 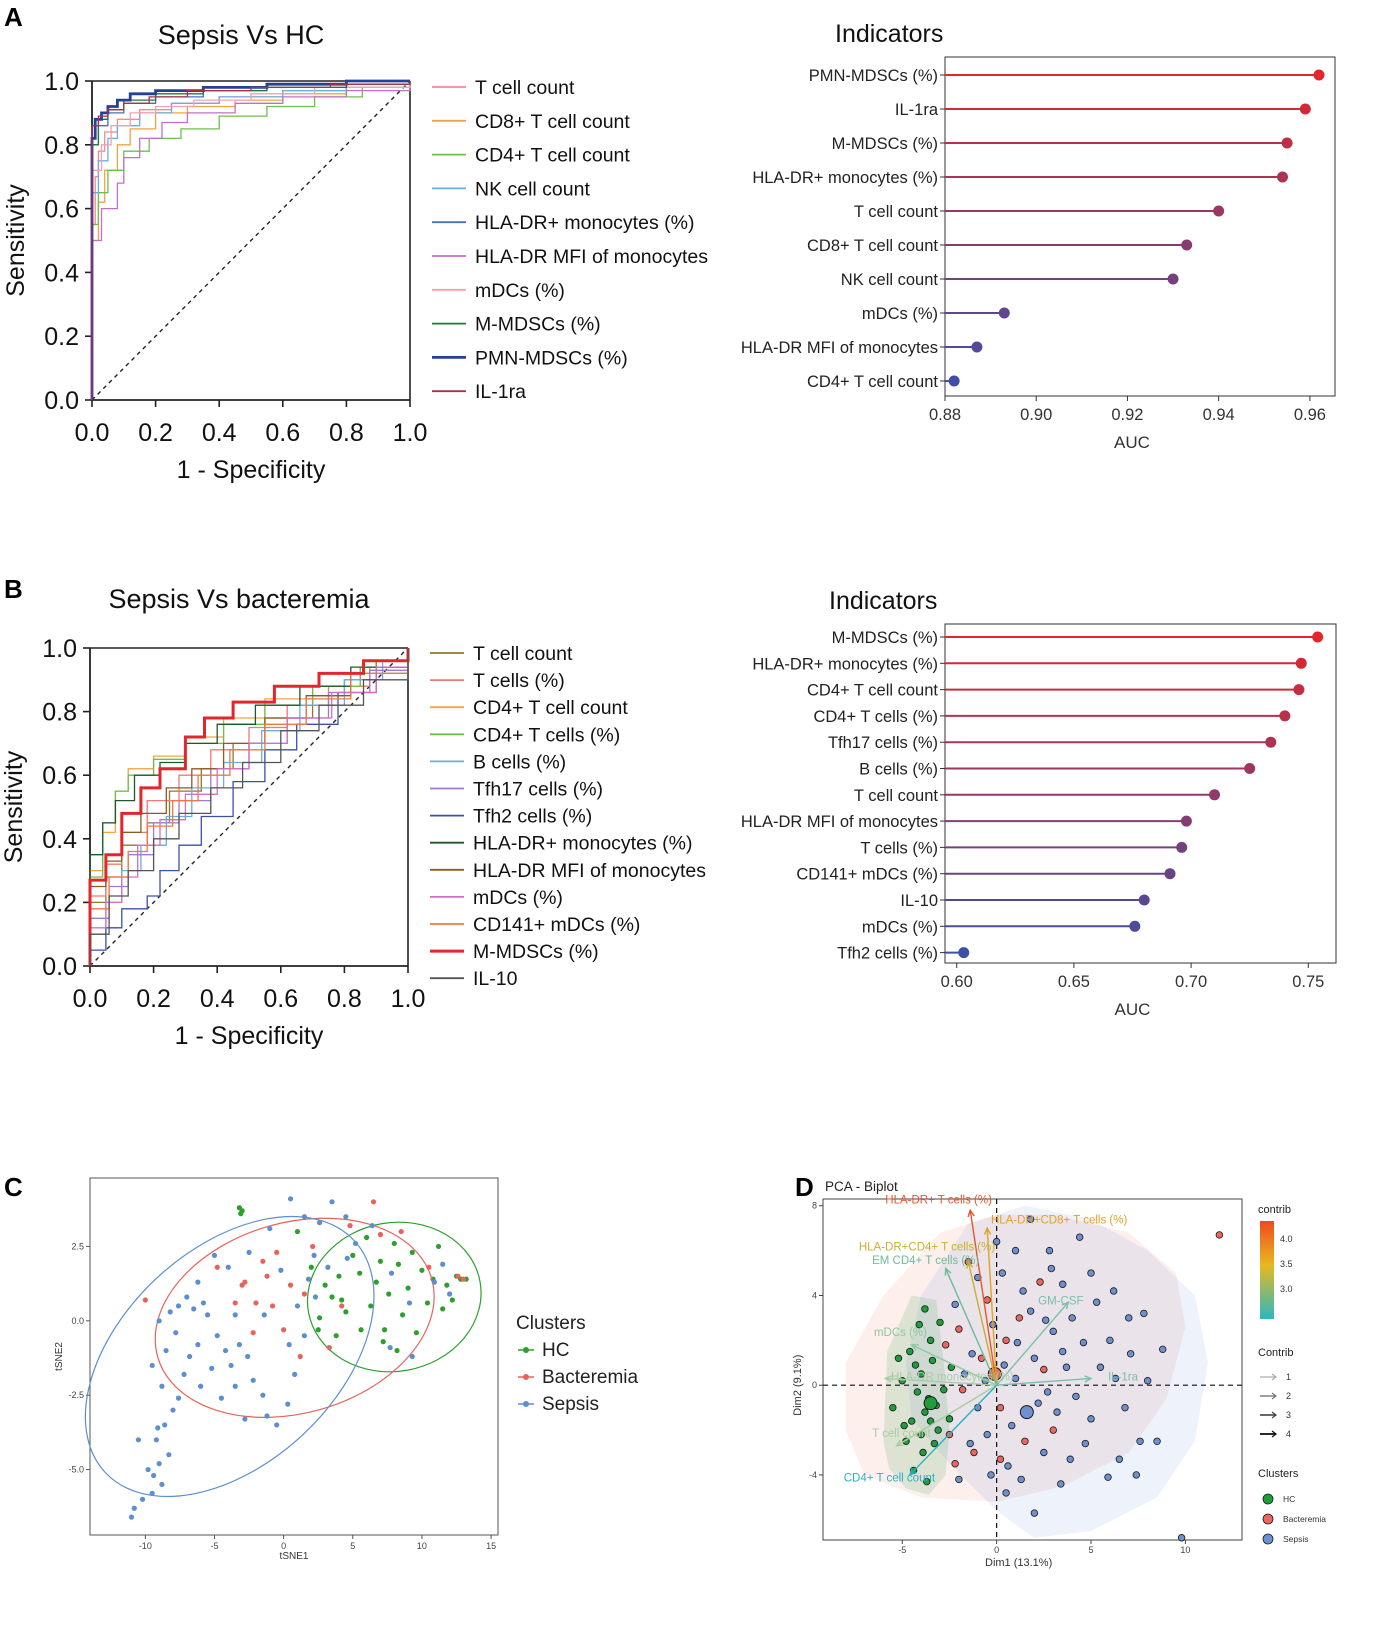 I want to click on loading-arrow-label: EM CD4+ T cells (%), so click(x=925, y=1261).